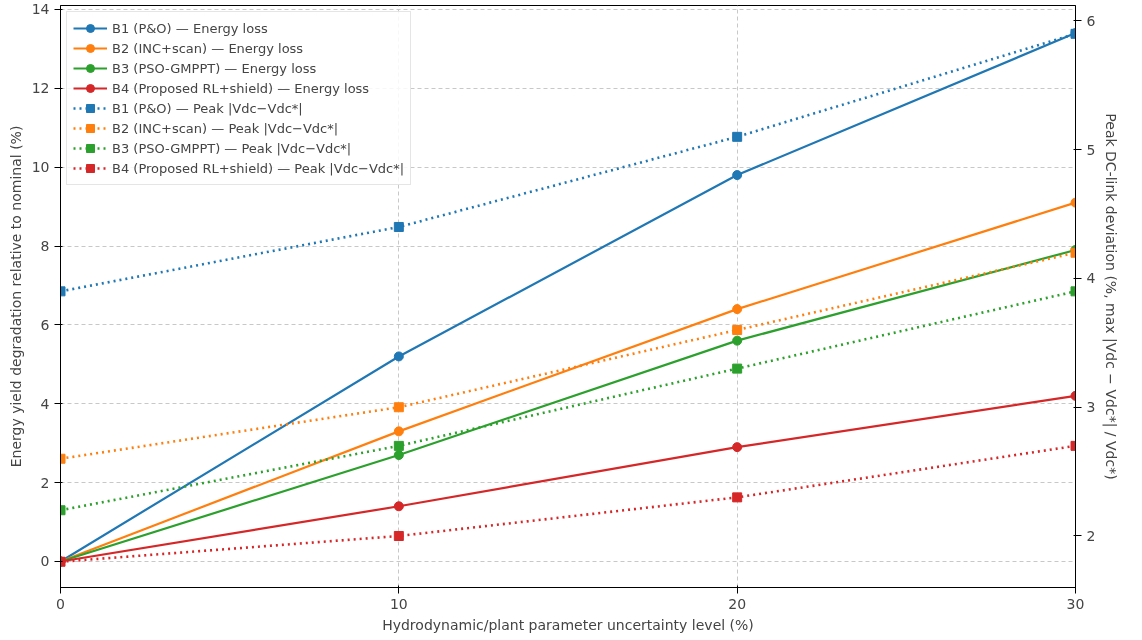  Describe the element at coordinates (1091, 149) in the screenshot. I see `y2-tick-label: 5` at that location.